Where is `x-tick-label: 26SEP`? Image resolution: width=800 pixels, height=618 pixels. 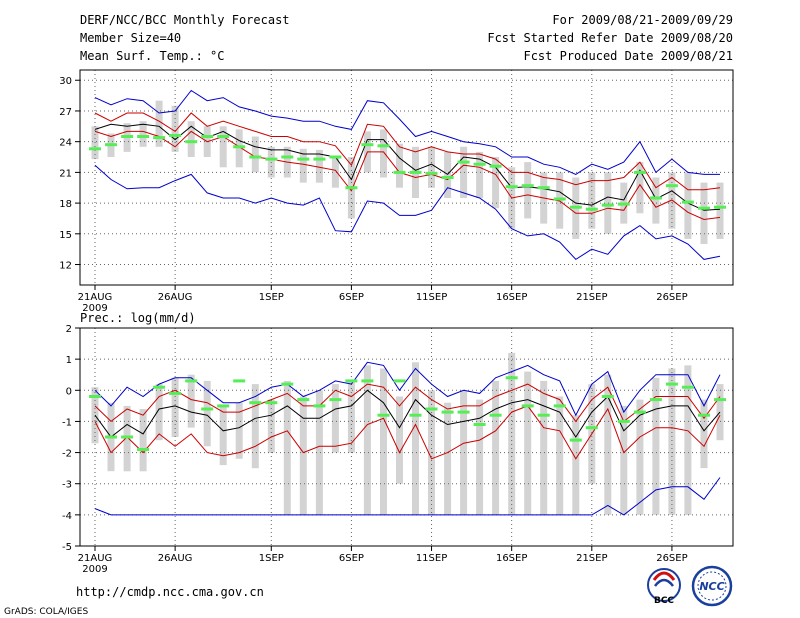
x-tick-label: 26SEP is located at coordinates (671, 297).